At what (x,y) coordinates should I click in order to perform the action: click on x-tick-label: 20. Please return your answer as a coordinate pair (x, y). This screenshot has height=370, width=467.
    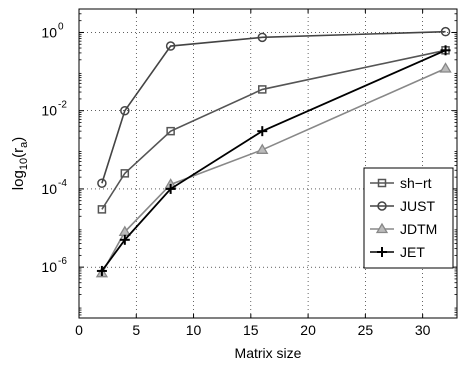
    Looking at the image, I should click on (308, 330).